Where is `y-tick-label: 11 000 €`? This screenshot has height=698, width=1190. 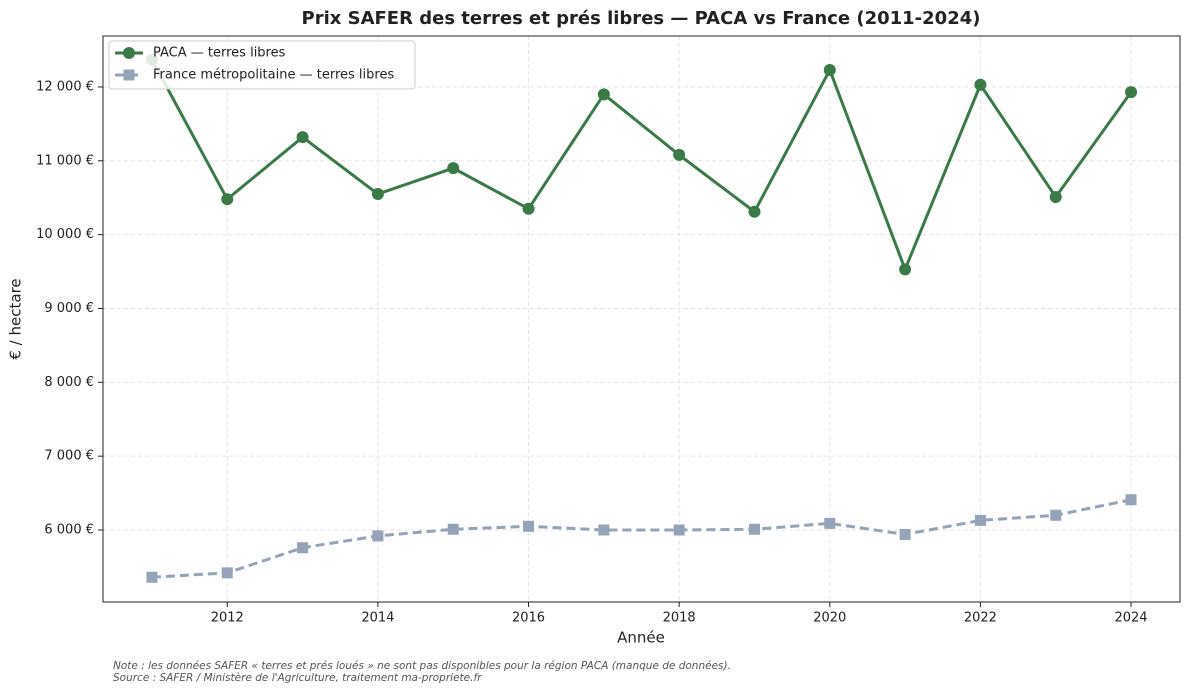 y-tick-label: 11 000 € is located at coordinates (65, 160).